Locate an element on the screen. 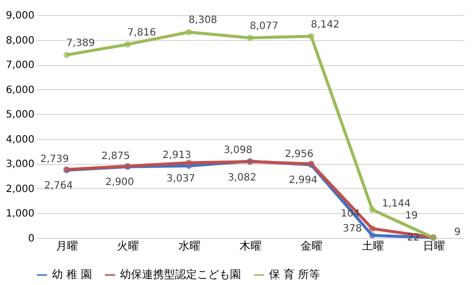 This screenshot has height=285, width=474. y-tick-label: 2,000 is located at coordinates (20, 189).